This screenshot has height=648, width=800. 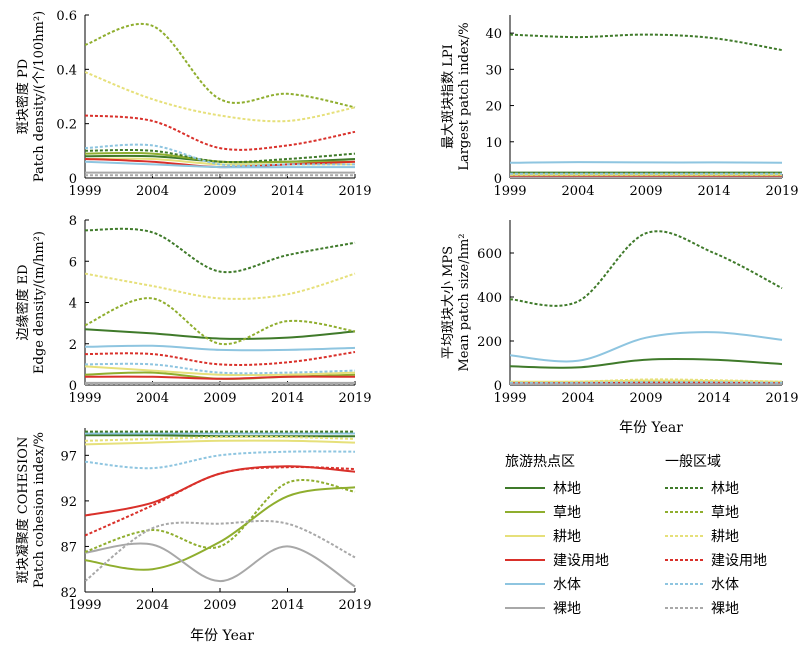 What do you see at coordinates (567, 585) in the screenshot?
I see `legend-label-hotspot-water: 水体` at bounding box center [567, 585].